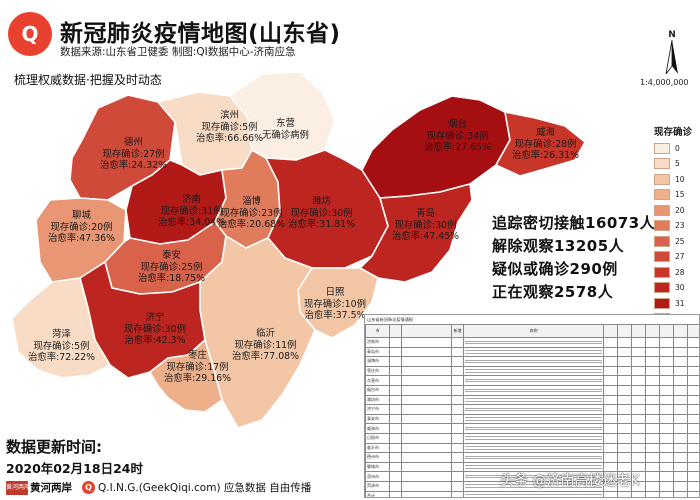 Image resolution: width=700 pixels, height=500 pixels. Describe the element at coordinates (178, 52) in the screenshot. I see `map-subtitle: 数据来源:山东省卫健委 制图:QI数据中心-济南应急` at that location.